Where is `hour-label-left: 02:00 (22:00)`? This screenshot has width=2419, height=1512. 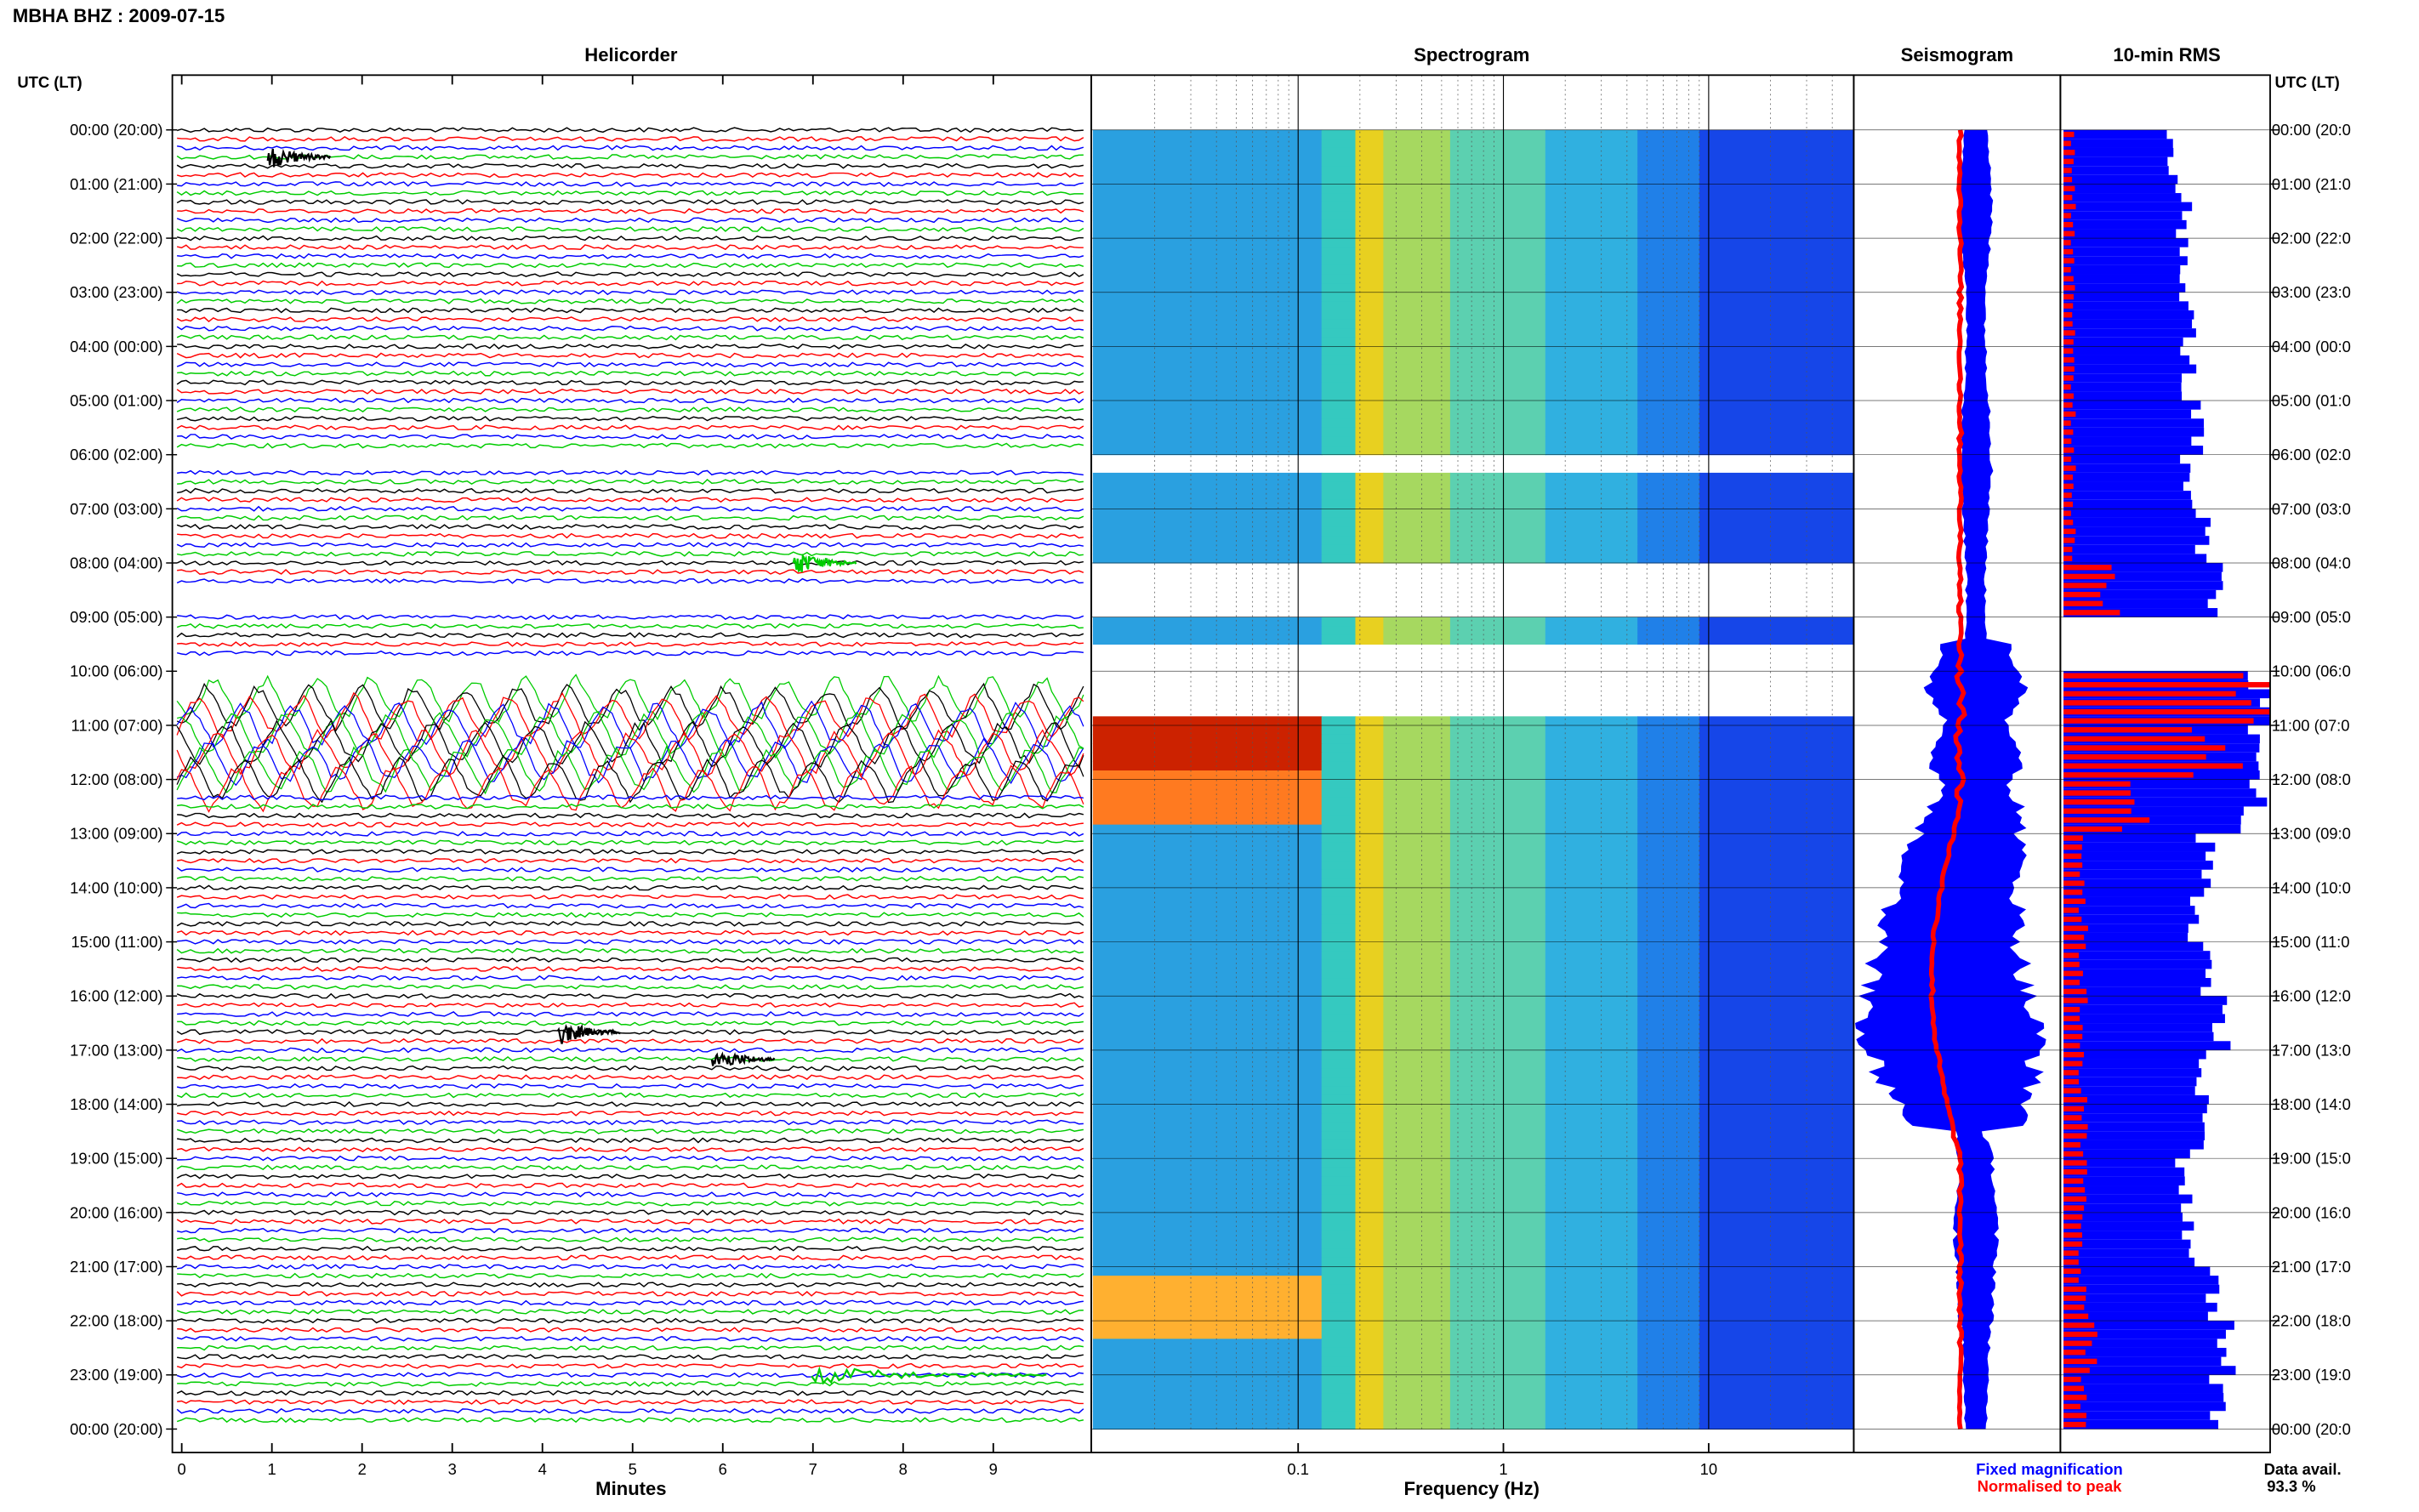
hour-label-left: 02:00 (22:00) is located at coordinates (116, 238).